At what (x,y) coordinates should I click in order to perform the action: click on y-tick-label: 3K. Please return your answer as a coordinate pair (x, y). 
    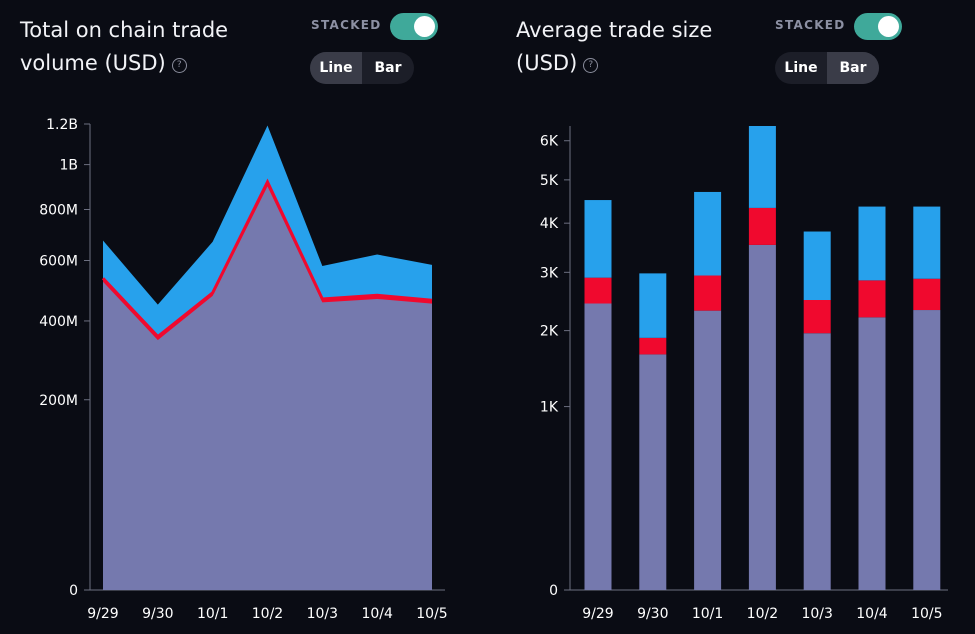
    Looking at the image, I should click on (549, 273).